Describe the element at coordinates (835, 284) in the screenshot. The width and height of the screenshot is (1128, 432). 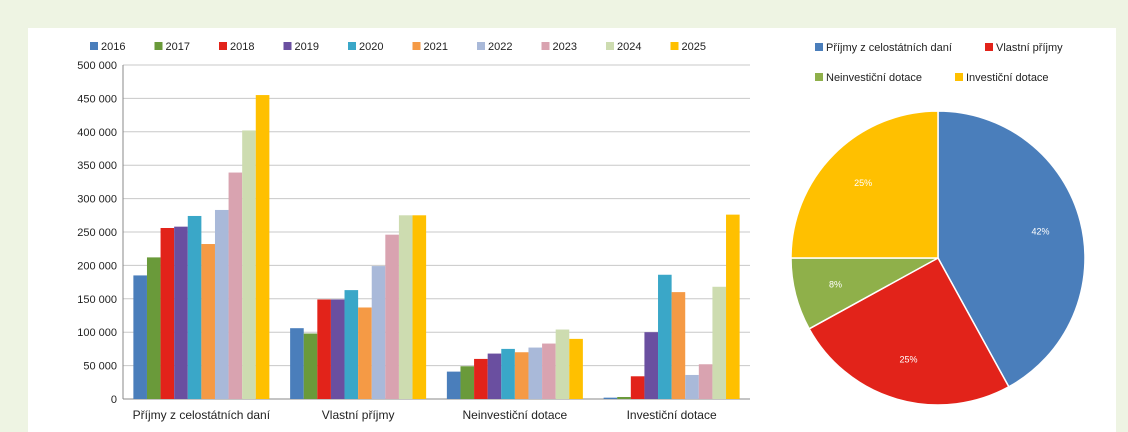
I see `pie-slice-label: 8%` at that location.